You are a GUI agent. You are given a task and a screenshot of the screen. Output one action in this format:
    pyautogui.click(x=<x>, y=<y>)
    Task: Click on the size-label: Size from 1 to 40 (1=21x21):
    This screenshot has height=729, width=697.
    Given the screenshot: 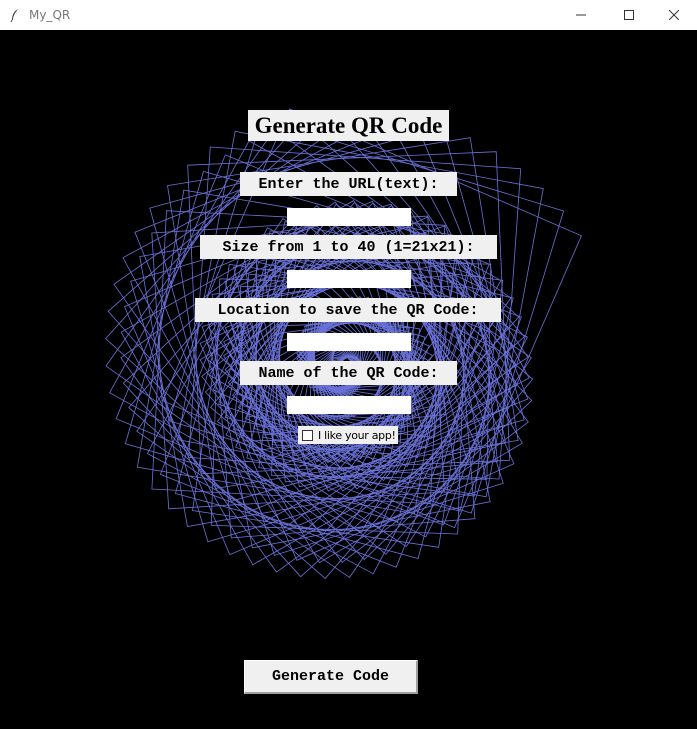 What is the action you would take?
    pyautogui.click(x=348, y=247)
    